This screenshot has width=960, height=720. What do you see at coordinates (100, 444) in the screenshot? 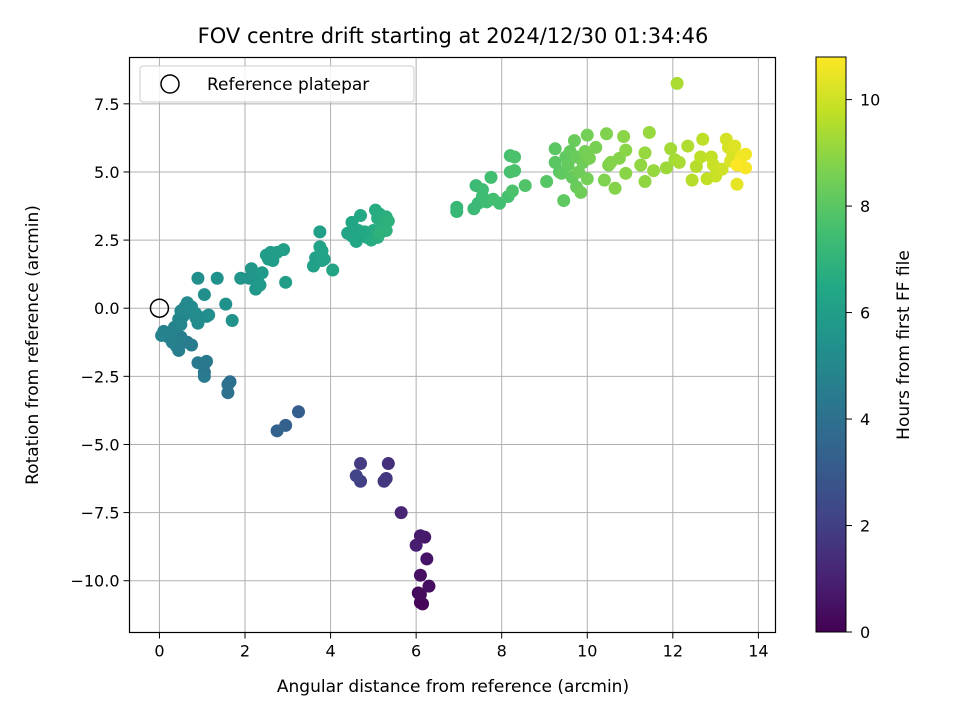
I see `y-tick-label: −5.0` at bounding box center [100, 444].